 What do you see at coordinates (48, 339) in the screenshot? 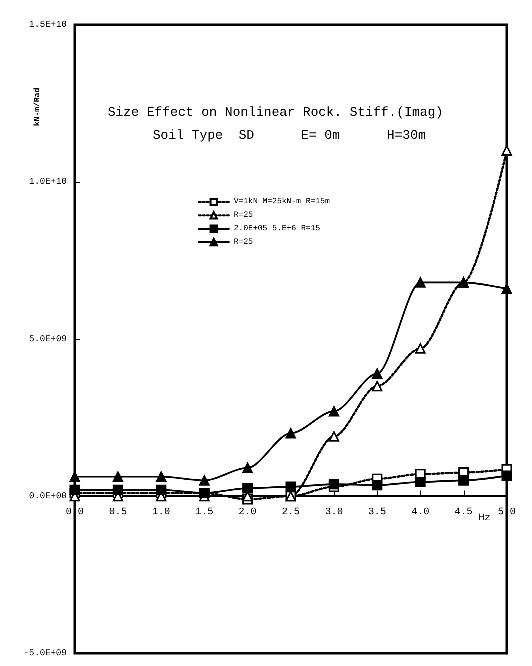
I see `y-tick-label: 5.0E+09` at bounding box center [48, 339].